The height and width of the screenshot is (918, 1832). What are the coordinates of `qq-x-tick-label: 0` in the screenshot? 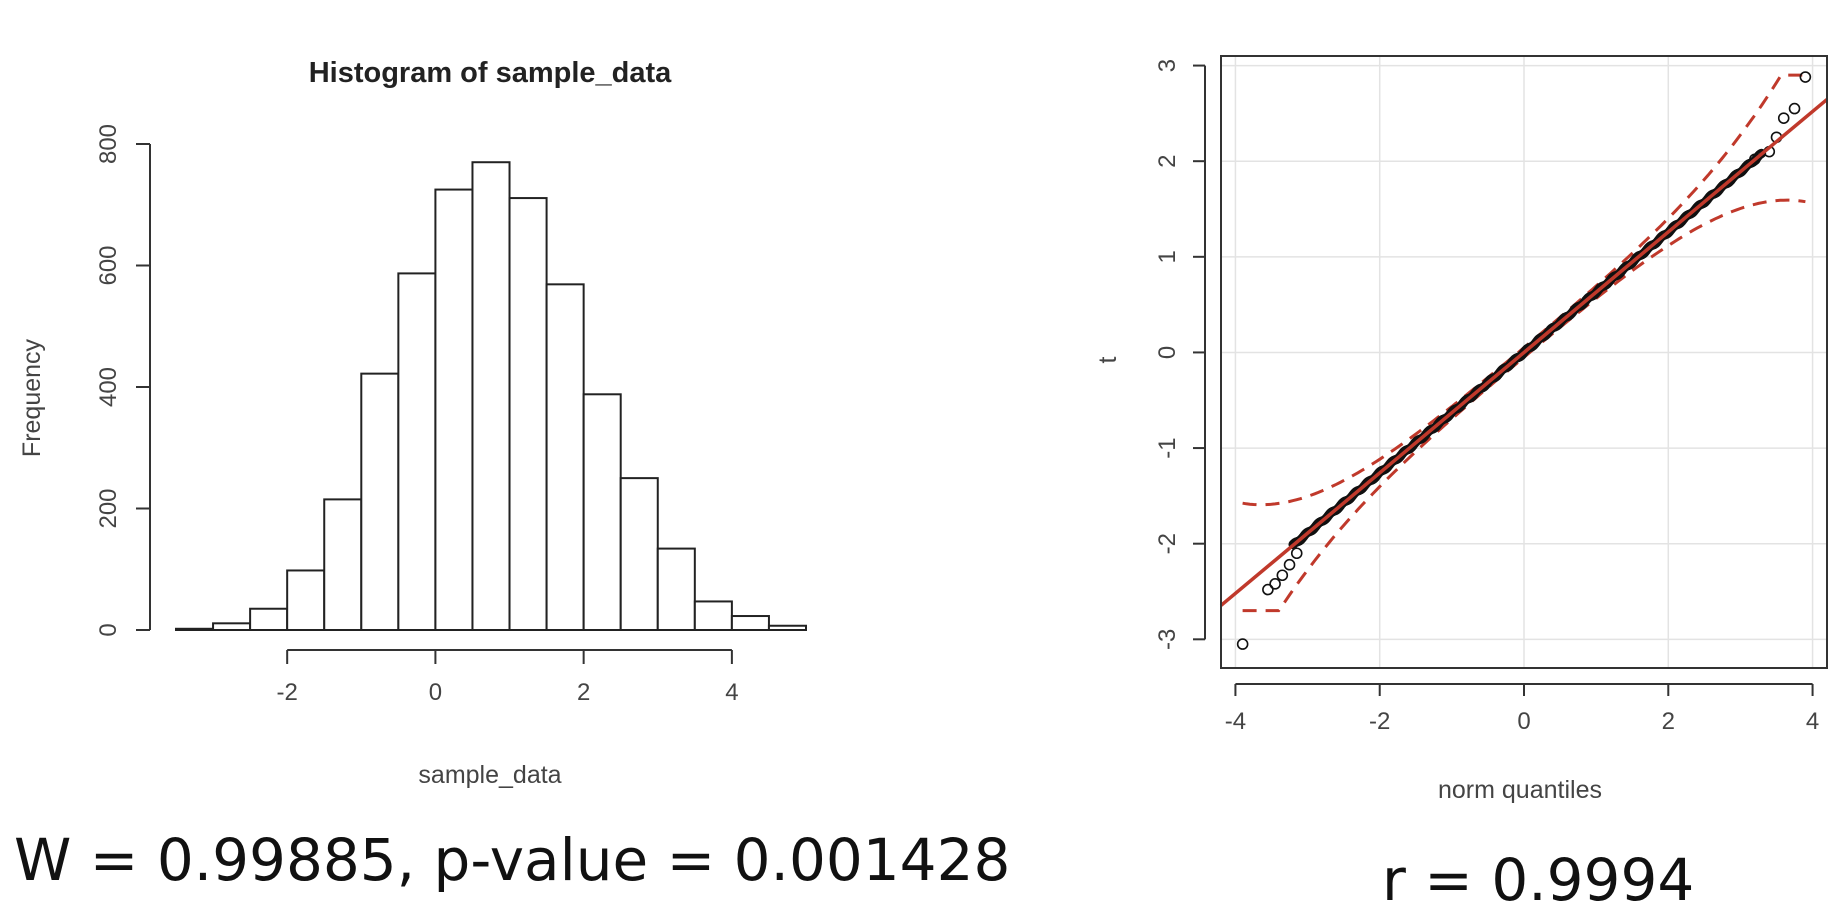 It's located at (1523, 721).